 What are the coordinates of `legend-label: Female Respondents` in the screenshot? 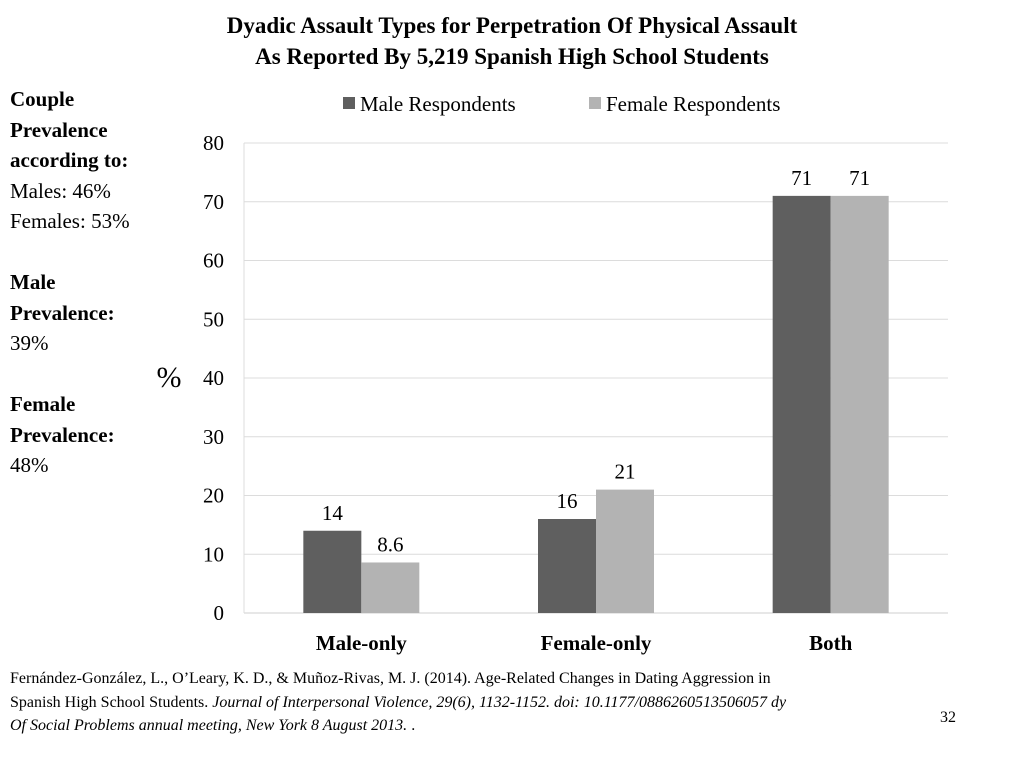 It's located at (693, 104).